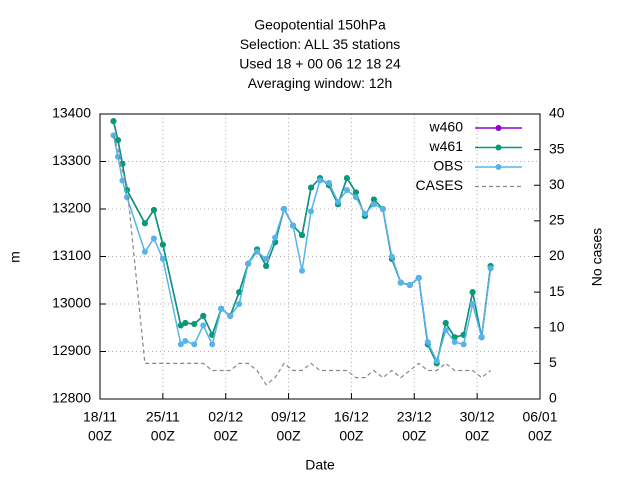  What do you see at coordinates (320, 25) in the screenshot?
I see `title-line: Geopotential 150hPa` at bounding box center [320, 25].